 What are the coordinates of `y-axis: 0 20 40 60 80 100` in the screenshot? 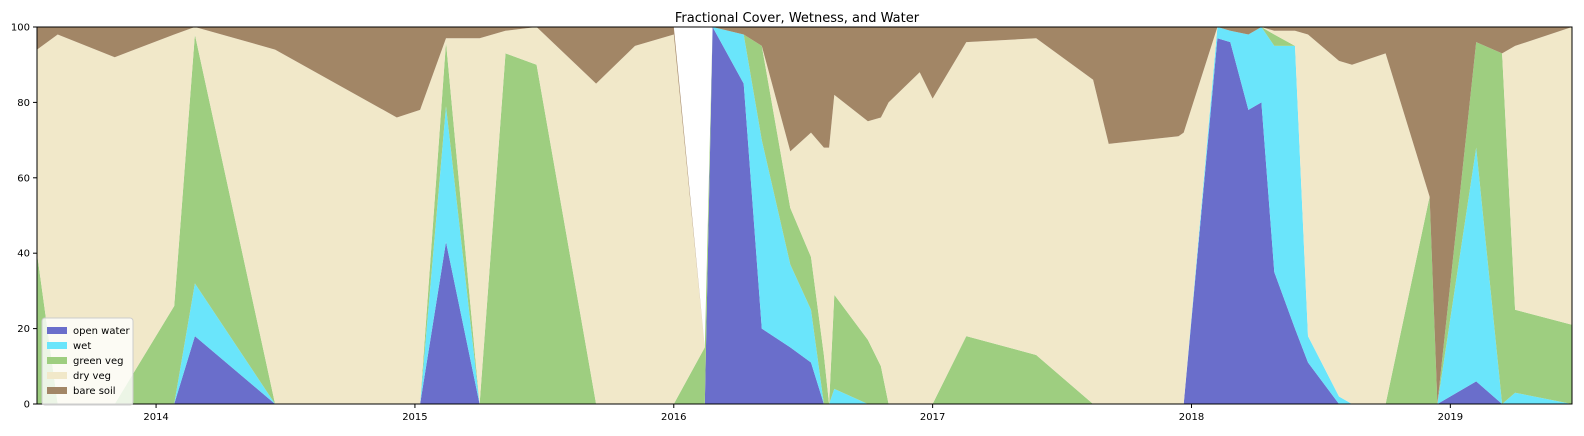 It's located at (24, 217).